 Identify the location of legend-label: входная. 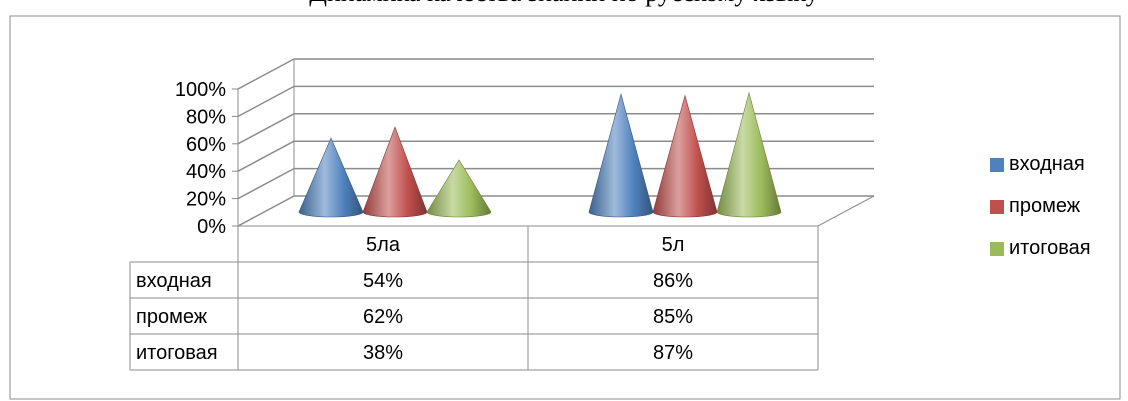
(1047, 164).